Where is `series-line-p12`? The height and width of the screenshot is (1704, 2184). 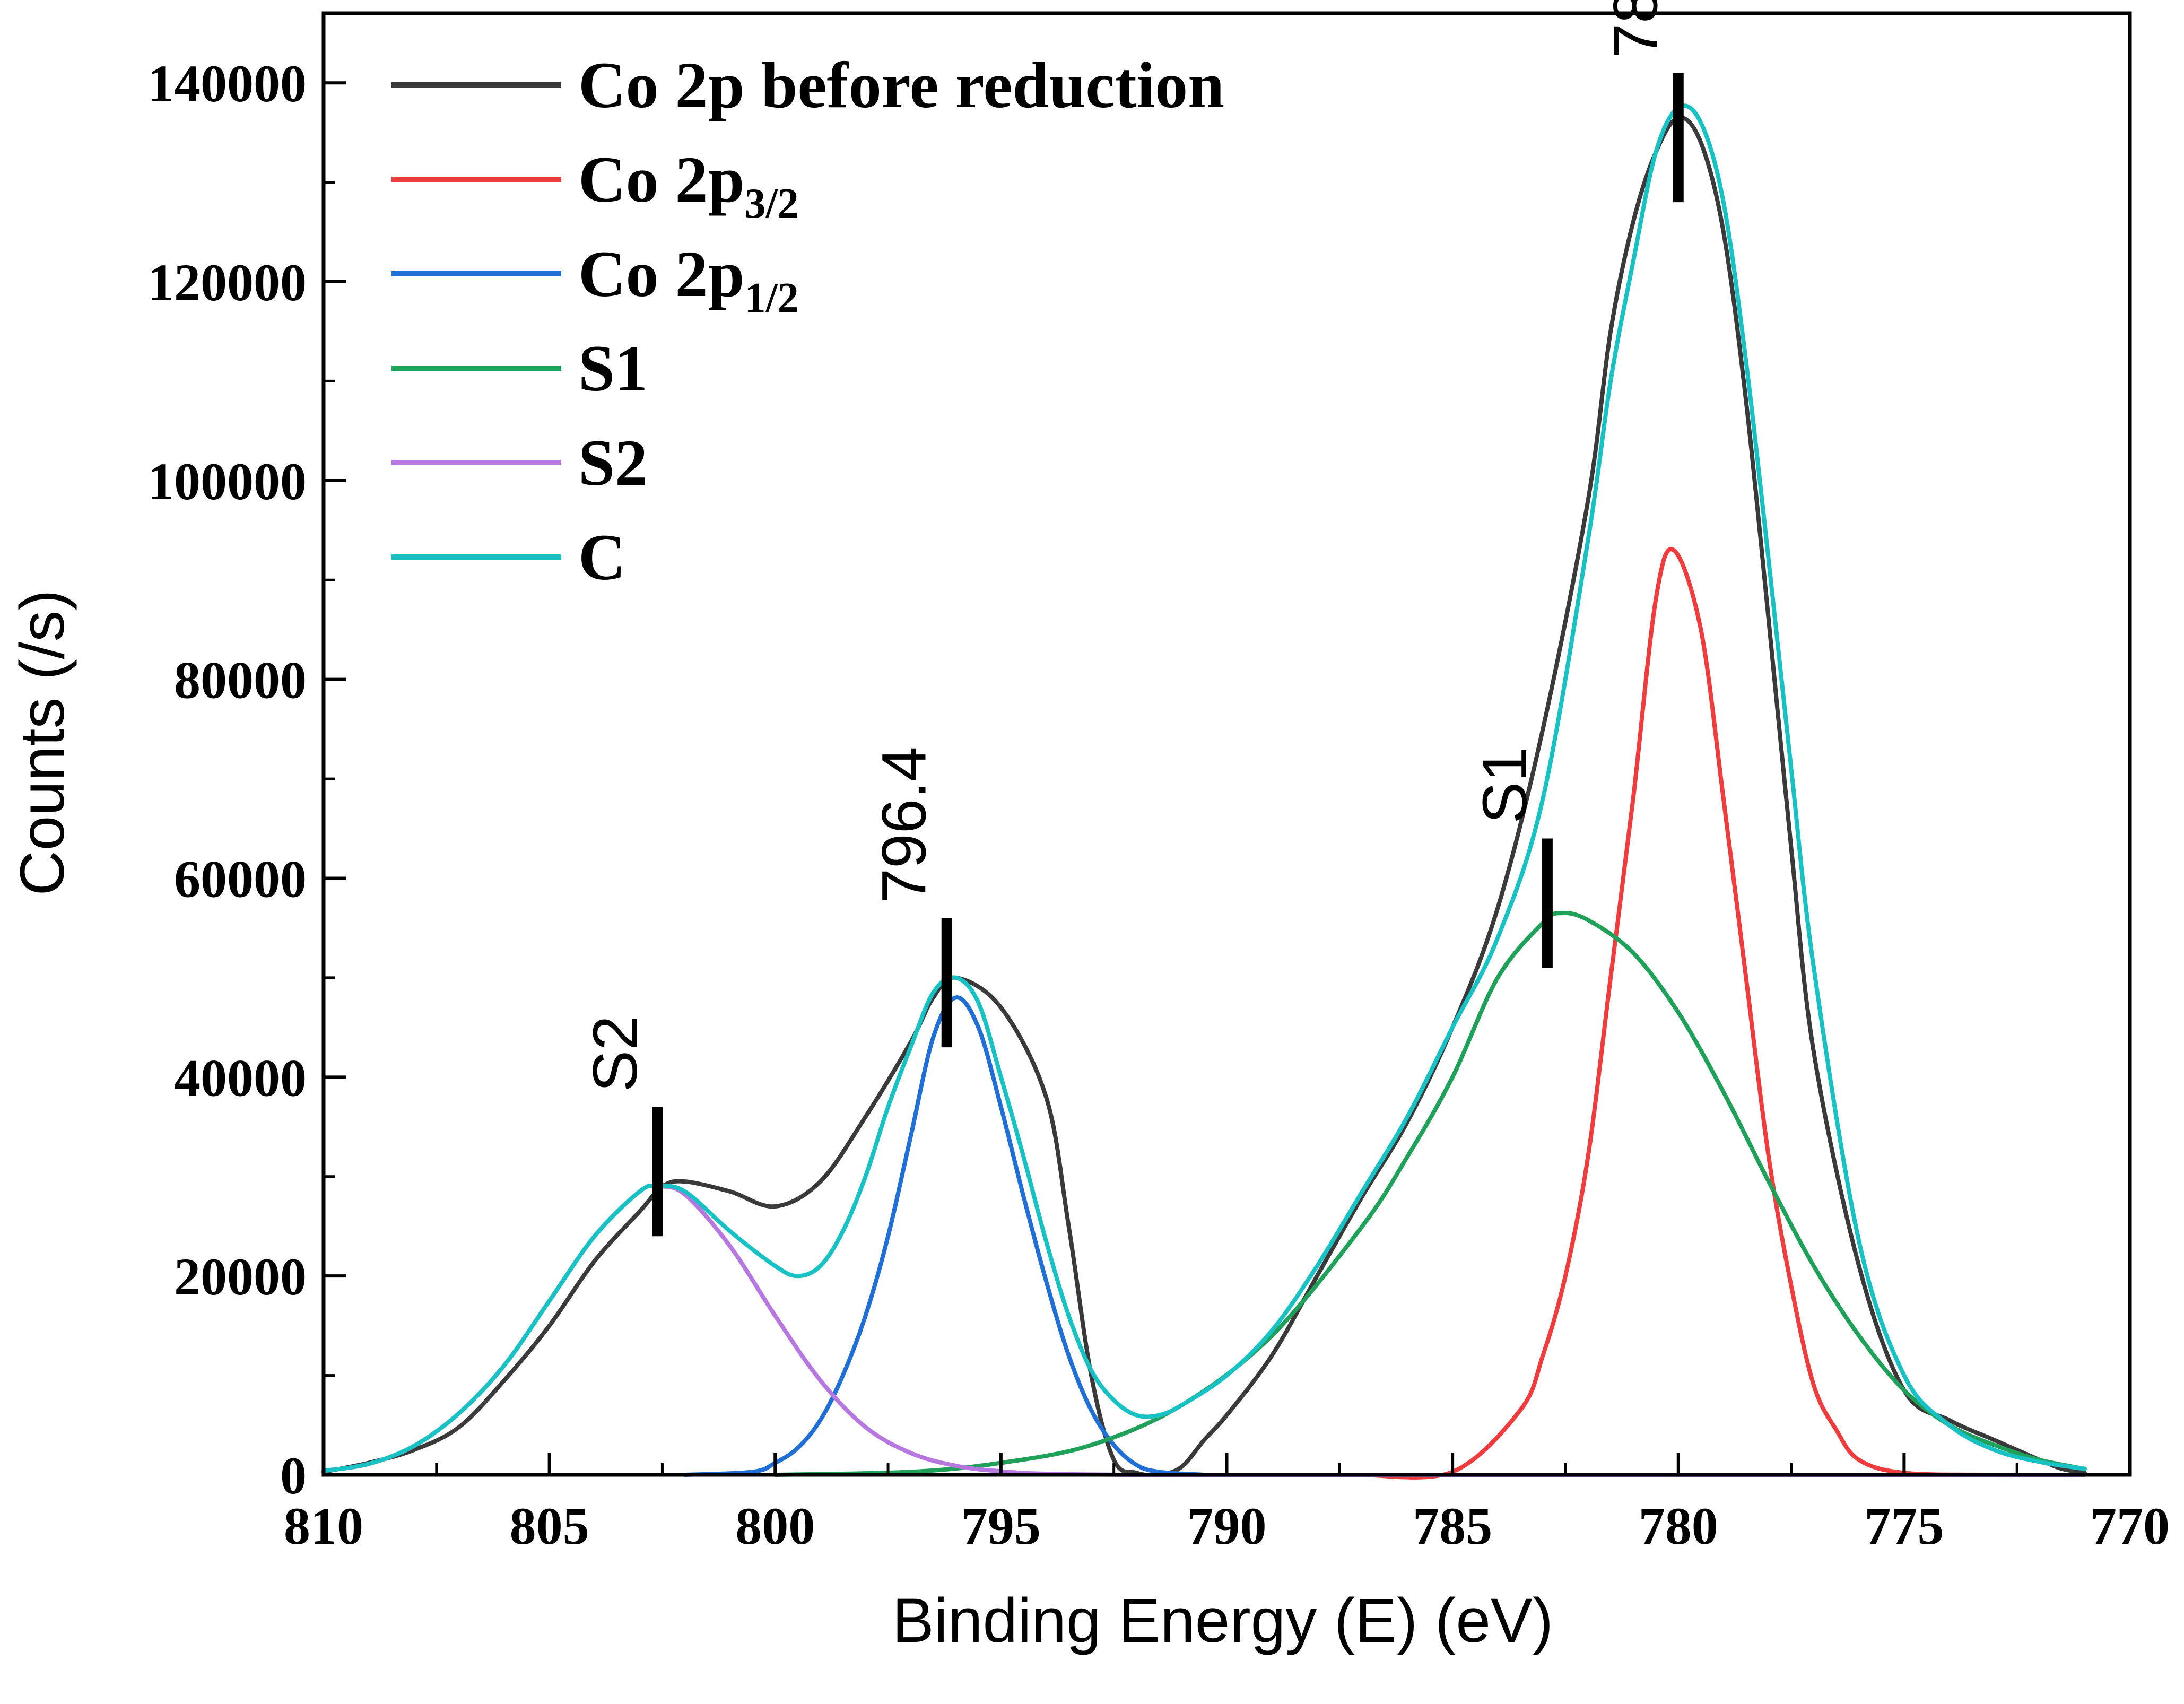 series-line-p12 is located at coordinates (944, 1236).